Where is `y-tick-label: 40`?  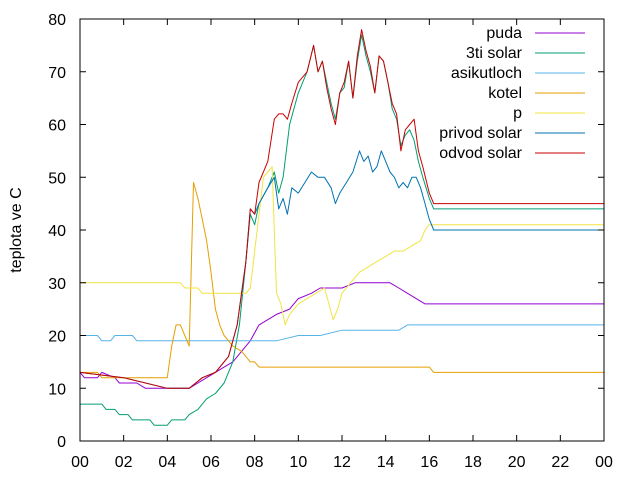
y-tick-label: 40 is located at coordinates (57, 231).